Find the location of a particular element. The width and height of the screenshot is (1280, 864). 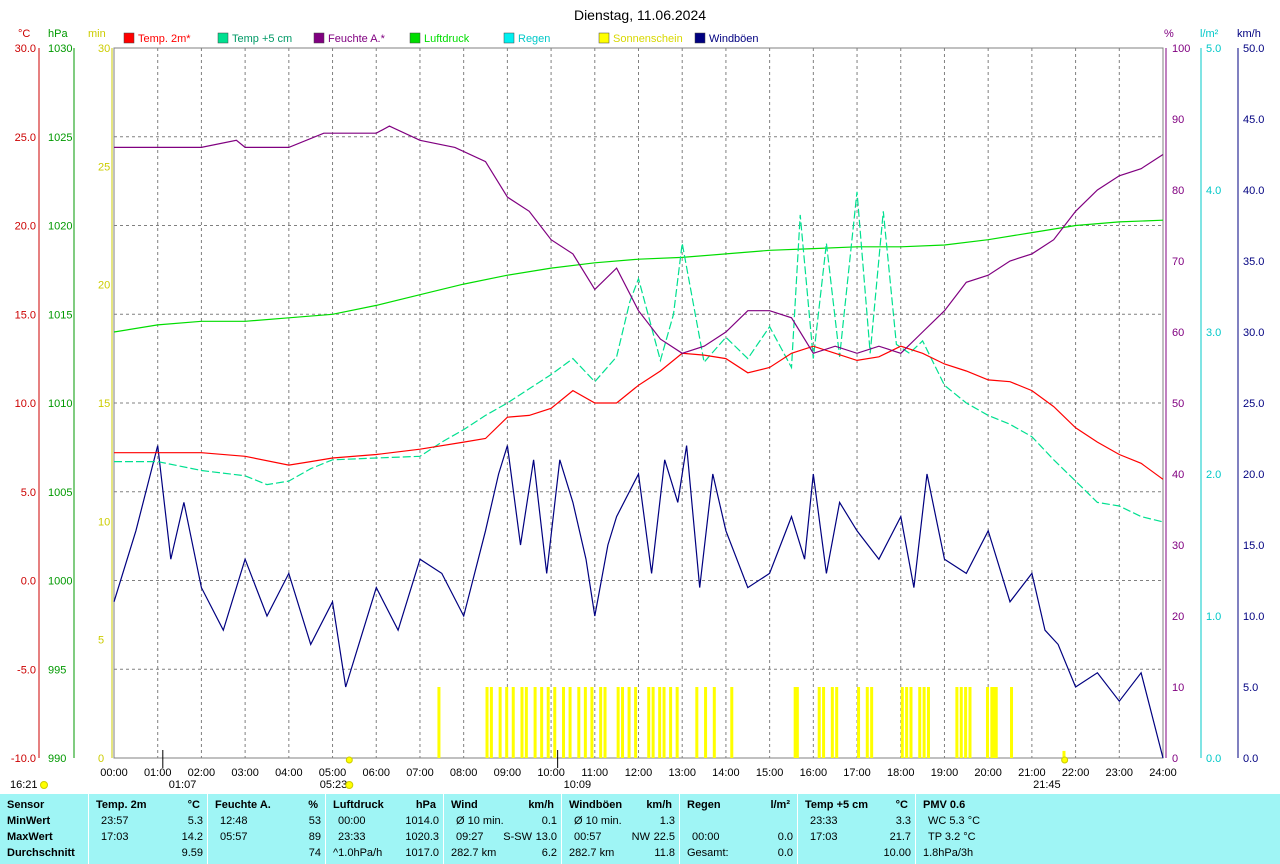

stats-block-title: Windböen is located at coordinates (596, 805).